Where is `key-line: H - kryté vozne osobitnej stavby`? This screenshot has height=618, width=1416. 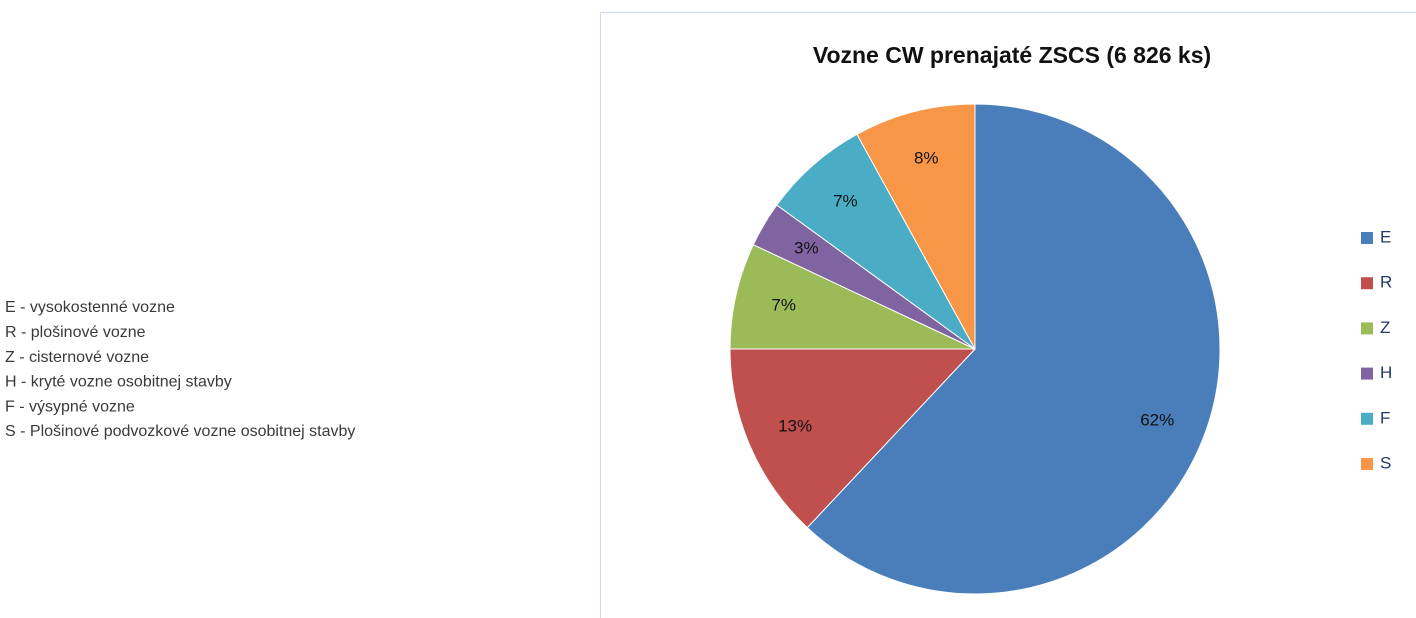
key-line: H - kryté vozne osobitnej stavby is located at coordinates (118, 382).